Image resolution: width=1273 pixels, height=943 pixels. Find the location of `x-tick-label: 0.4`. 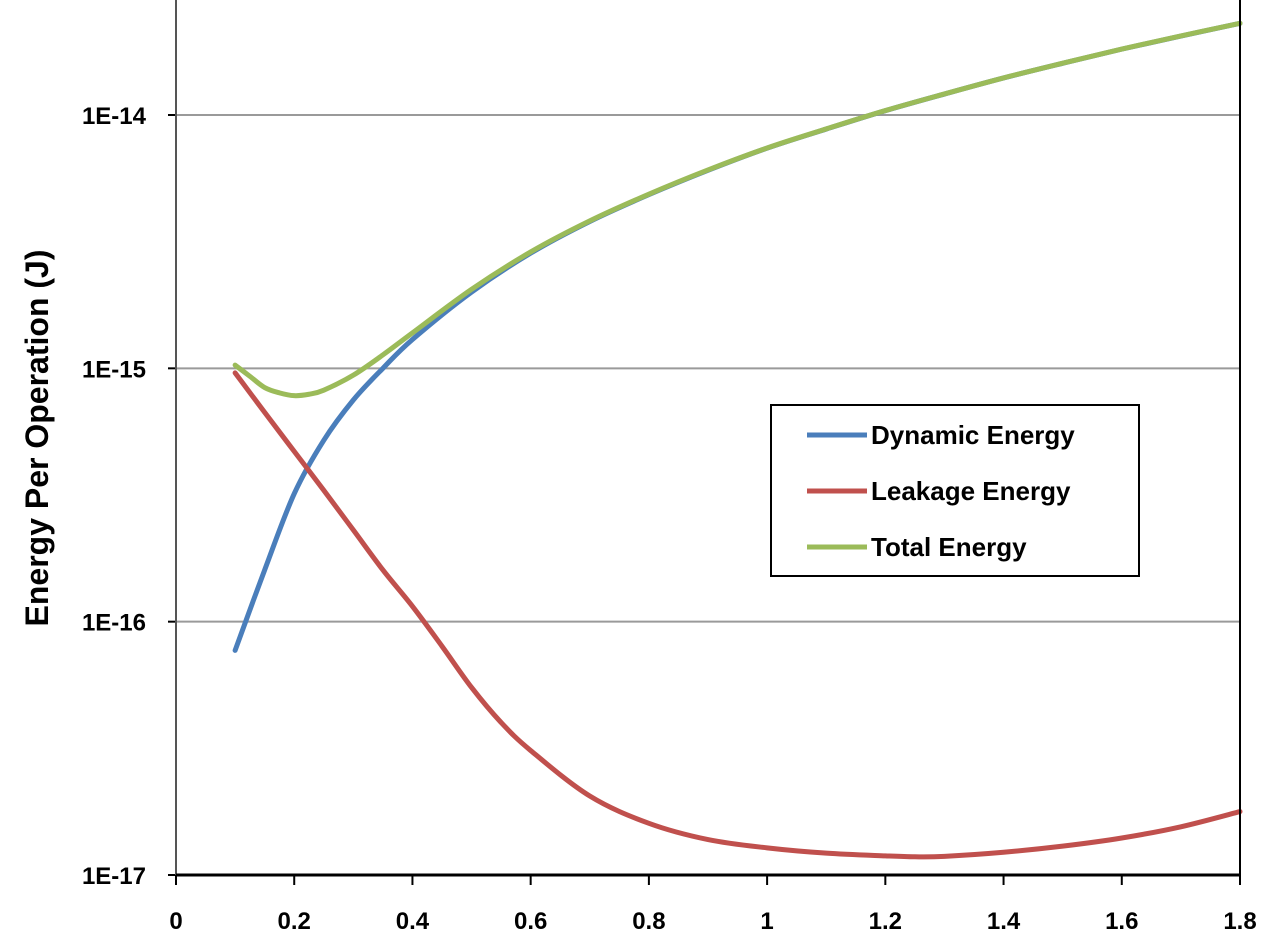

x-tick-label: 0.4 is located at coordinates (413, 921).